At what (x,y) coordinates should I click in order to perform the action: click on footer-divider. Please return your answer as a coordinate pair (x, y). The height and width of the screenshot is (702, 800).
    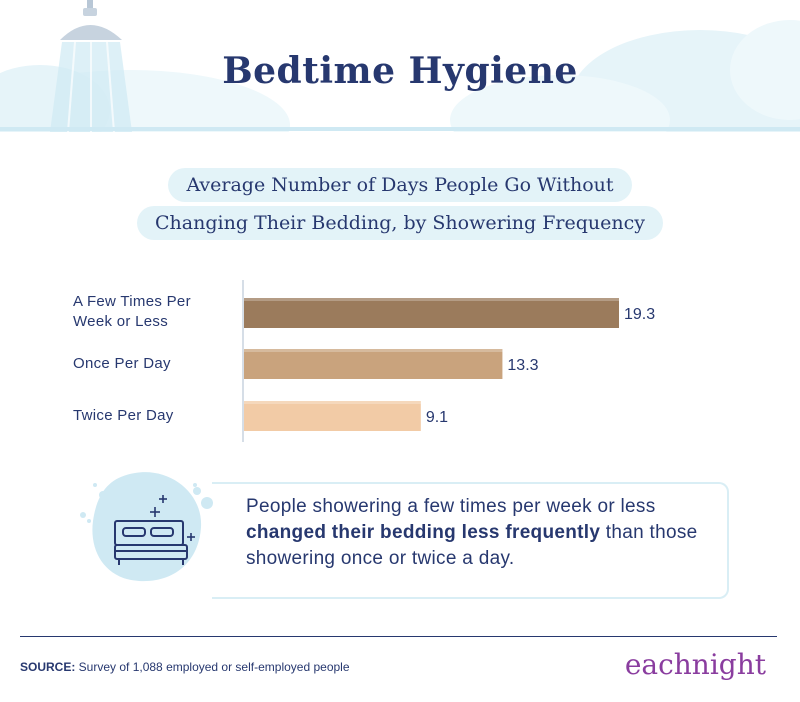
    Looking at the image, I should click on (398, 636).